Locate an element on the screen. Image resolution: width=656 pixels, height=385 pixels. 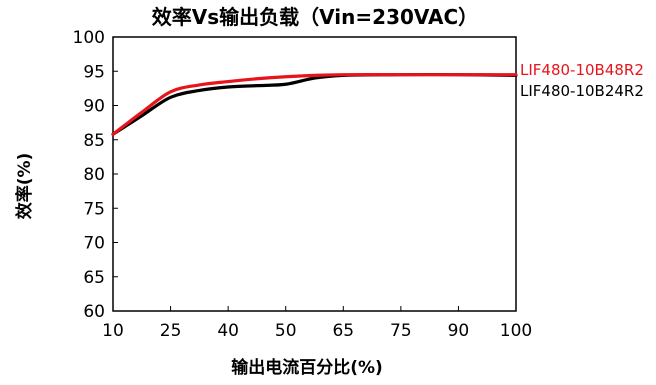
y-tick-label: 95 is located at coordinates (94, 72).